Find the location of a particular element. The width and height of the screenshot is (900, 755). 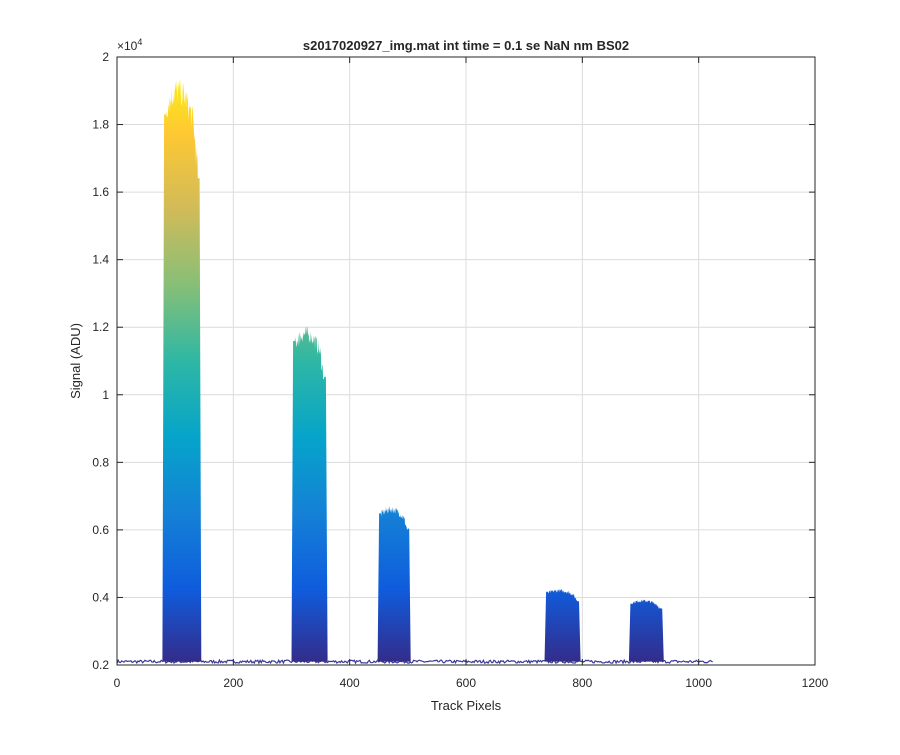

x-tick-label: 0 is located at coordinates (117, 683).